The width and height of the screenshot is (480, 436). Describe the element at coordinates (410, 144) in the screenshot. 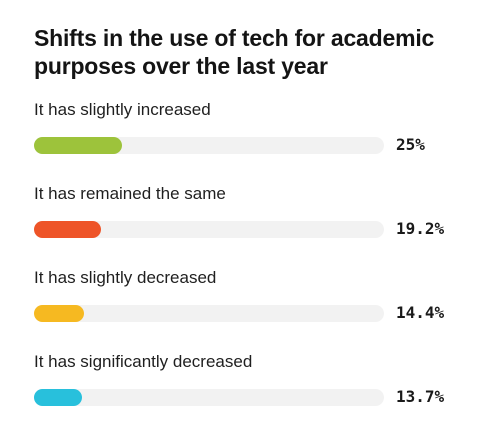

I see `value-label: 25%` at that location.